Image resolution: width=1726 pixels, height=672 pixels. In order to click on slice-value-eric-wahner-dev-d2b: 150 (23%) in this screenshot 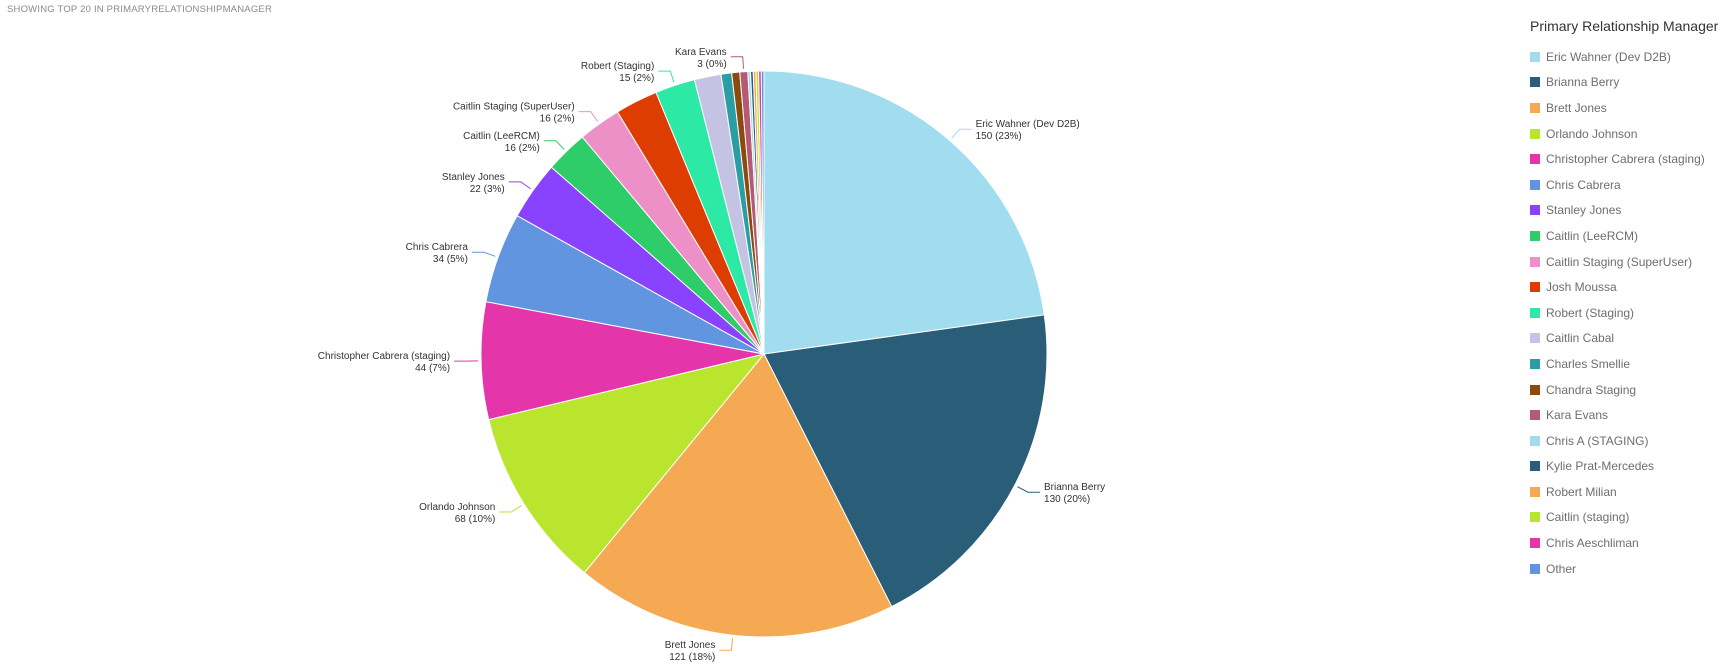, I will do `click(999, 136)`.